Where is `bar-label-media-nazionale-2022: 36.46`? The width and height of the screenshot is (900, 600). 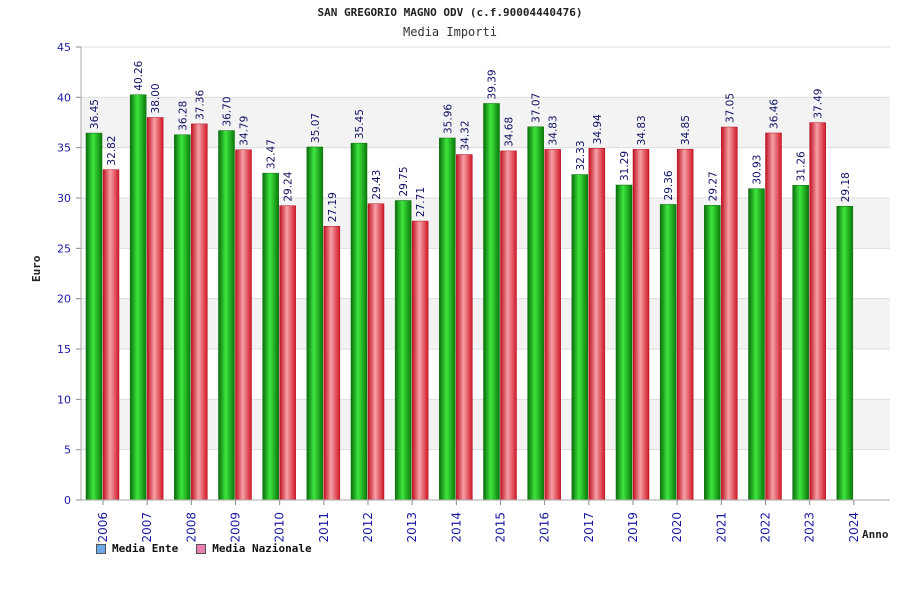
bar-label-media-nazionale-2022: 36.46 is located at coordinates (775, 114).